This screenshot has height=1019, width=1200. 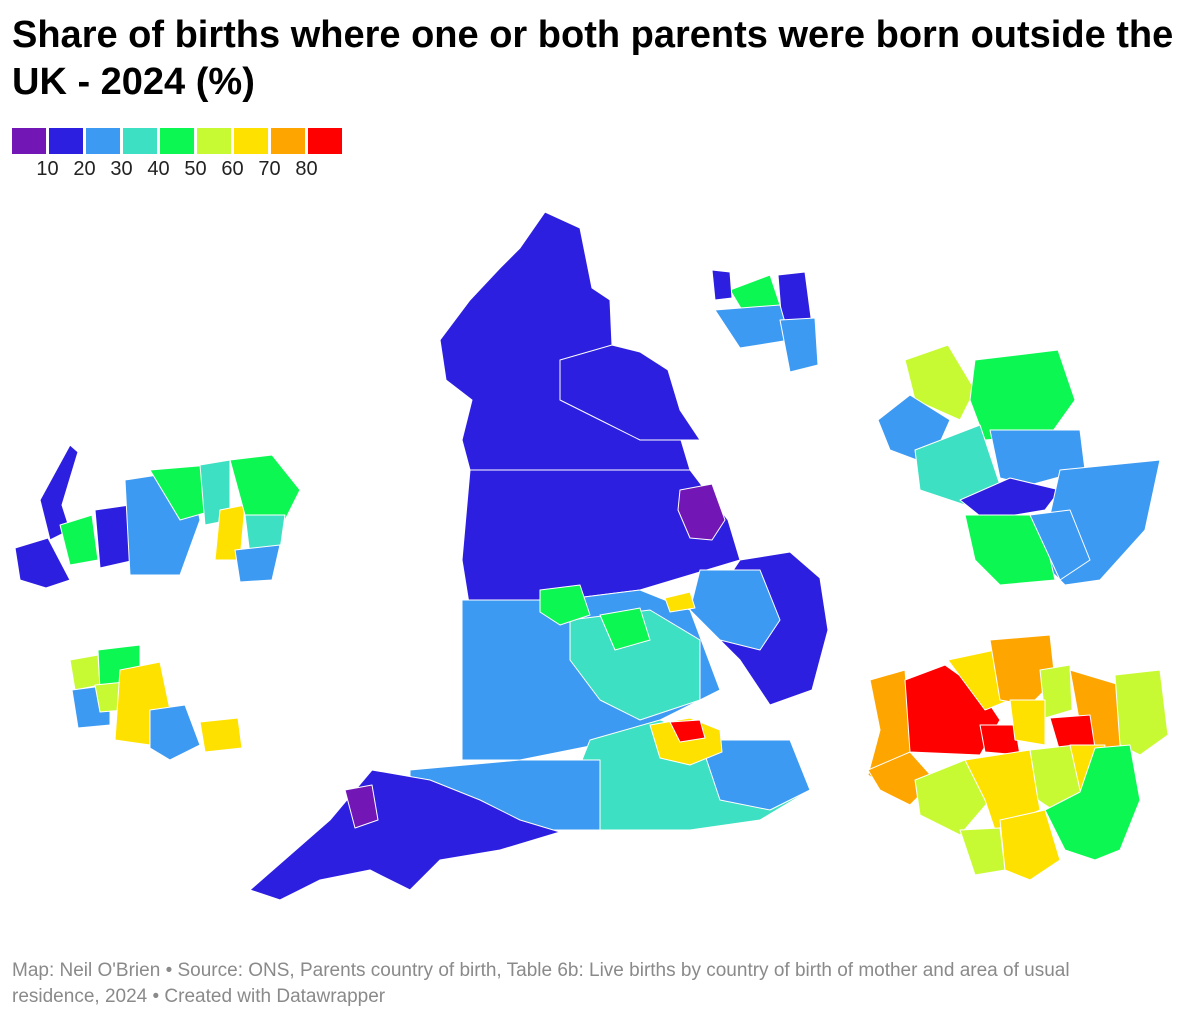 I want to click on inset-london-map, so click(x=1018, y=757).